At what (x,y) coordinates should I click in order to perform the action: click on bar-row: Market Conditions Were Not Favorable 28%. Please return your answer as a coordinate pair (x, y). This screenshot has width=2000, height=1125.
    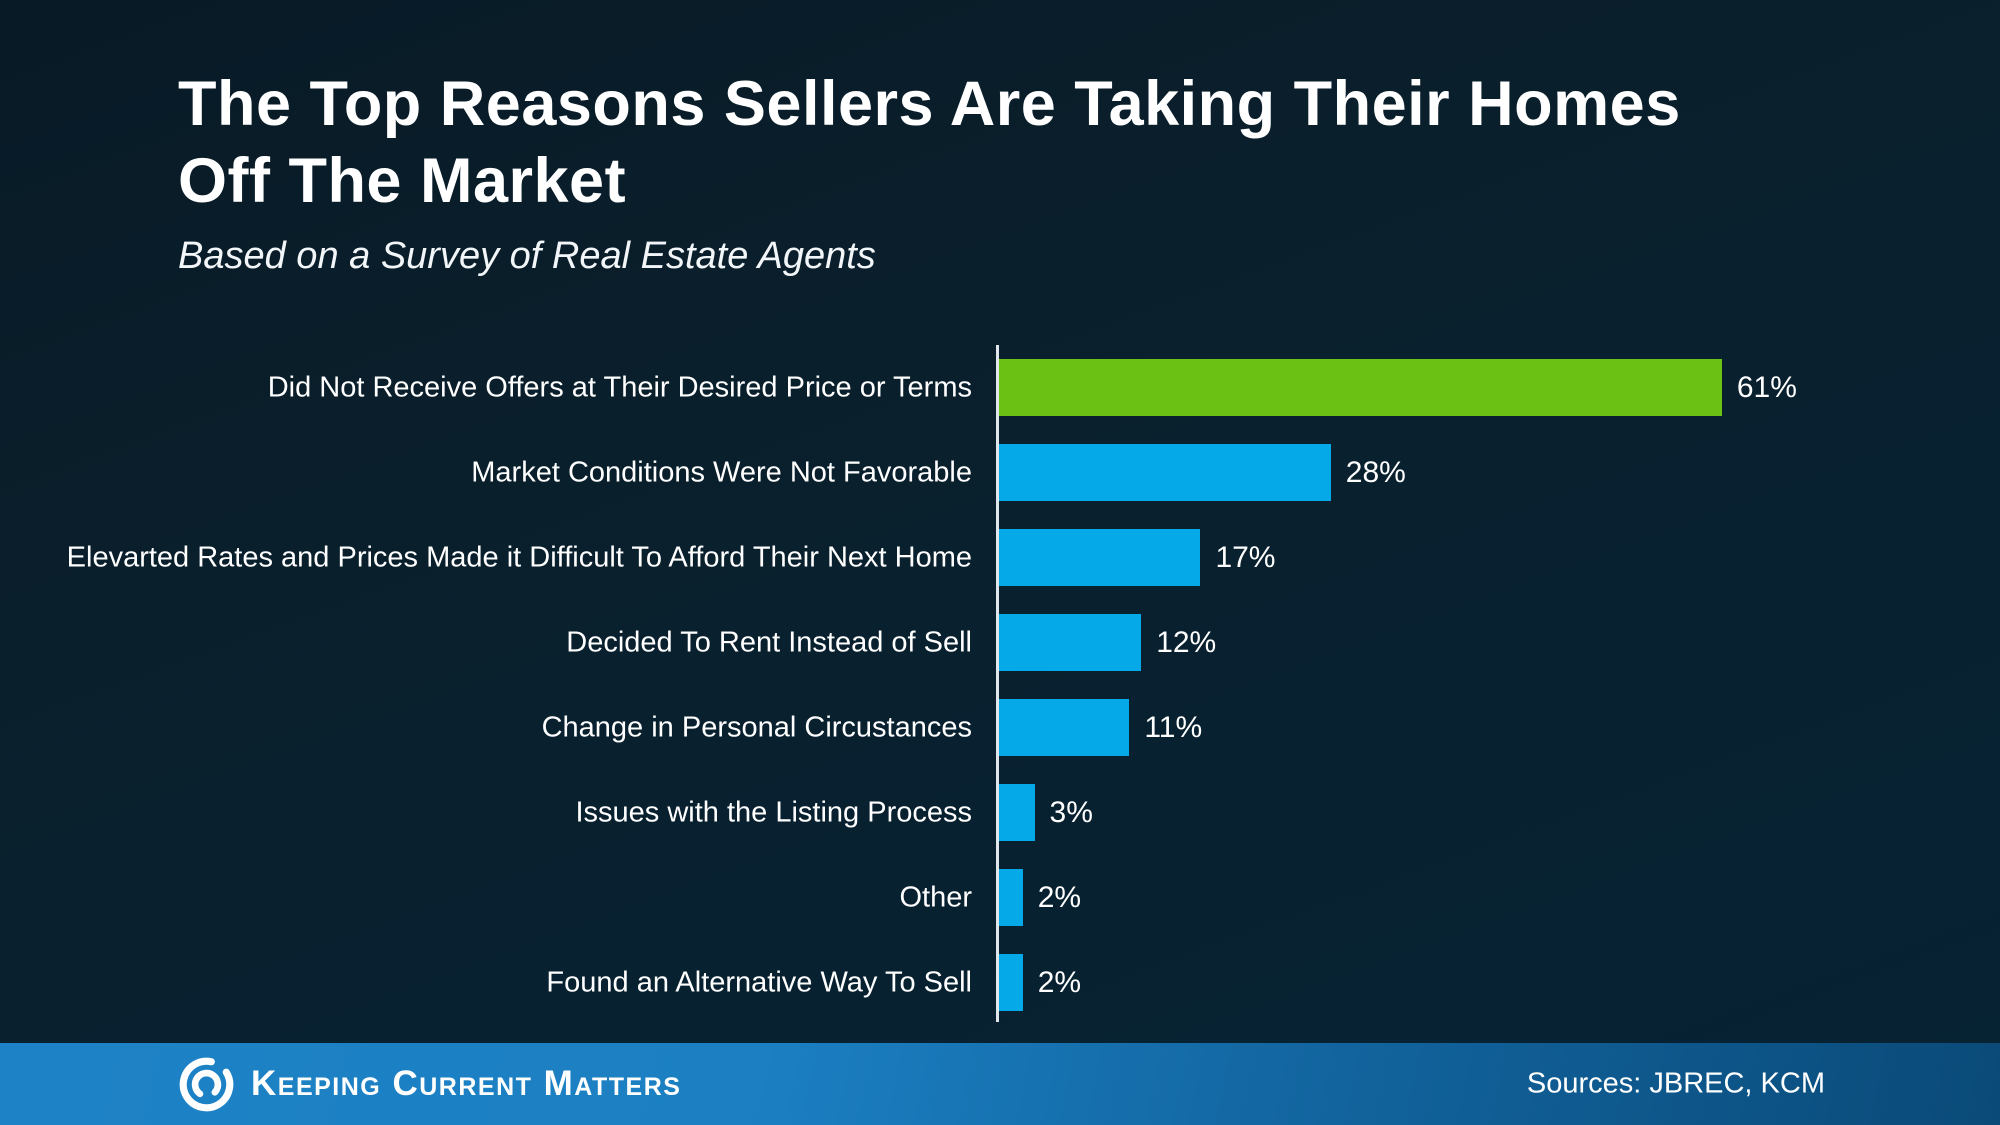
    Looking at the image, I should click on (1000, 472).